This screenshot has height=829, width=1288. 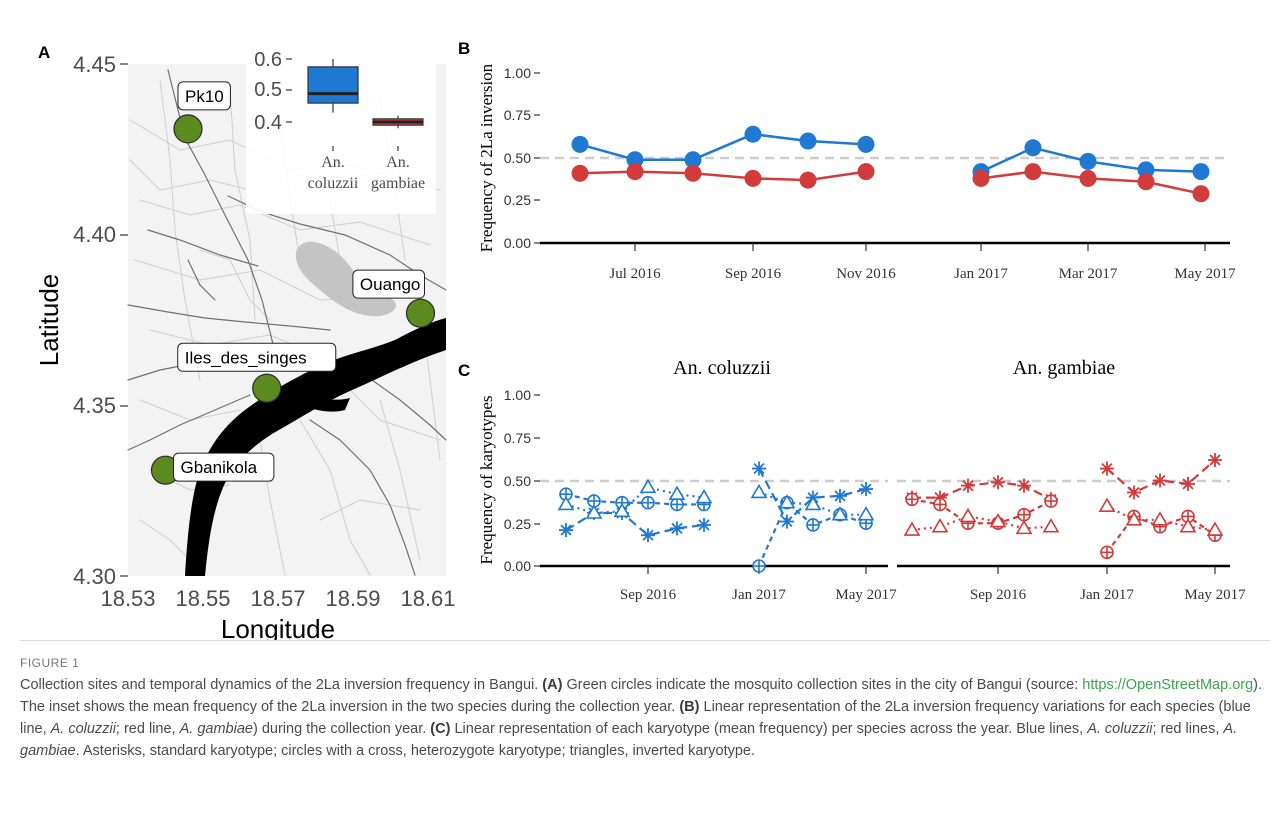 What do you see at coordinates (50, 663) in the screenshot?
I see `caption-figure-label: FIGURE 1` at bounding box center [50, 663].